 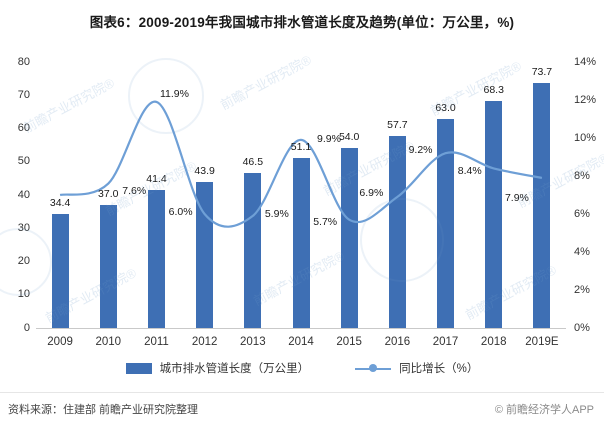 I want to click on right-axis-tick: 2%, so click(x=582, y=289).